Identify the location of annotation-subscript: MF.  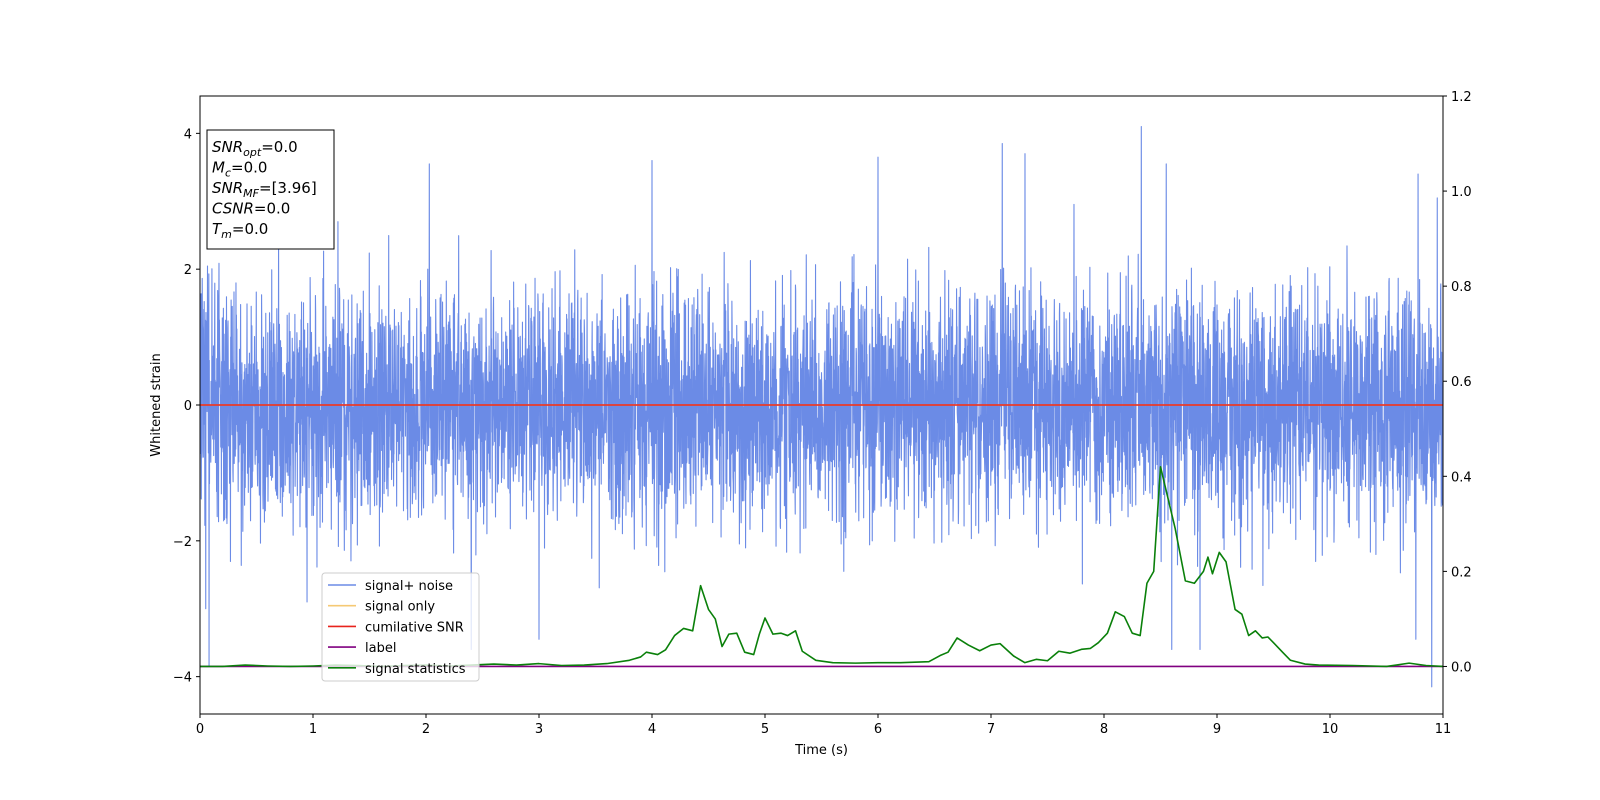
(251, 193).